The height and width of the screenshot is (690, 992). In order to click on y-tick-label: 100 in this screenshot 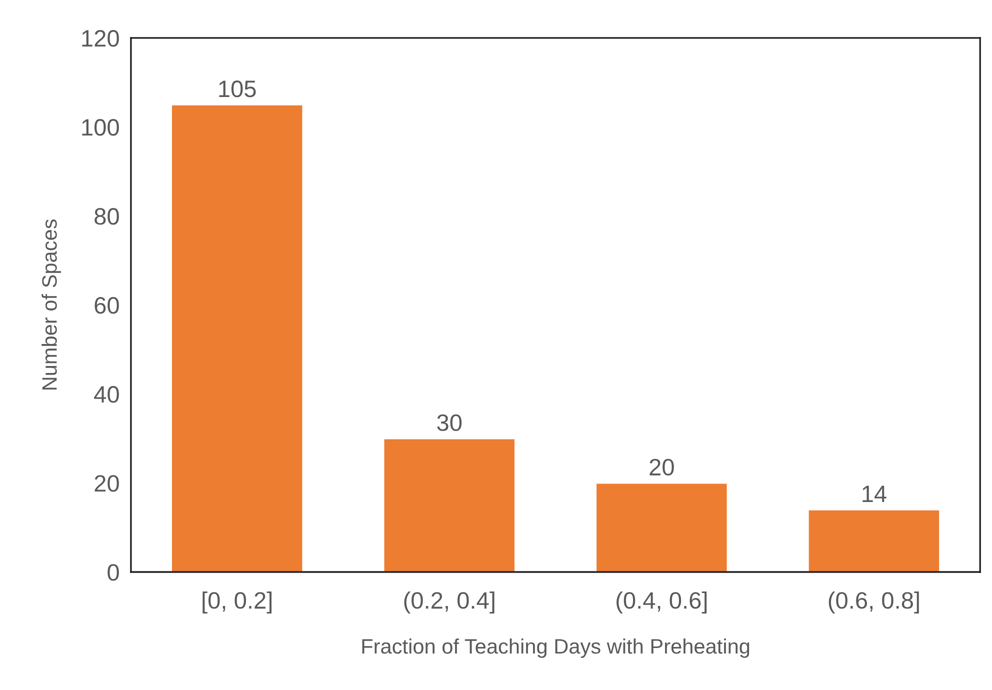, I will do `click(100, 127)`.